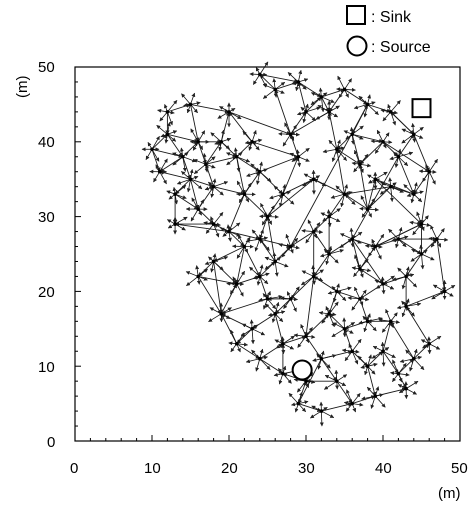  Describe the element at coordinates (356, 15) in the screenshot. I see `legend-sink-symbol` at that location.